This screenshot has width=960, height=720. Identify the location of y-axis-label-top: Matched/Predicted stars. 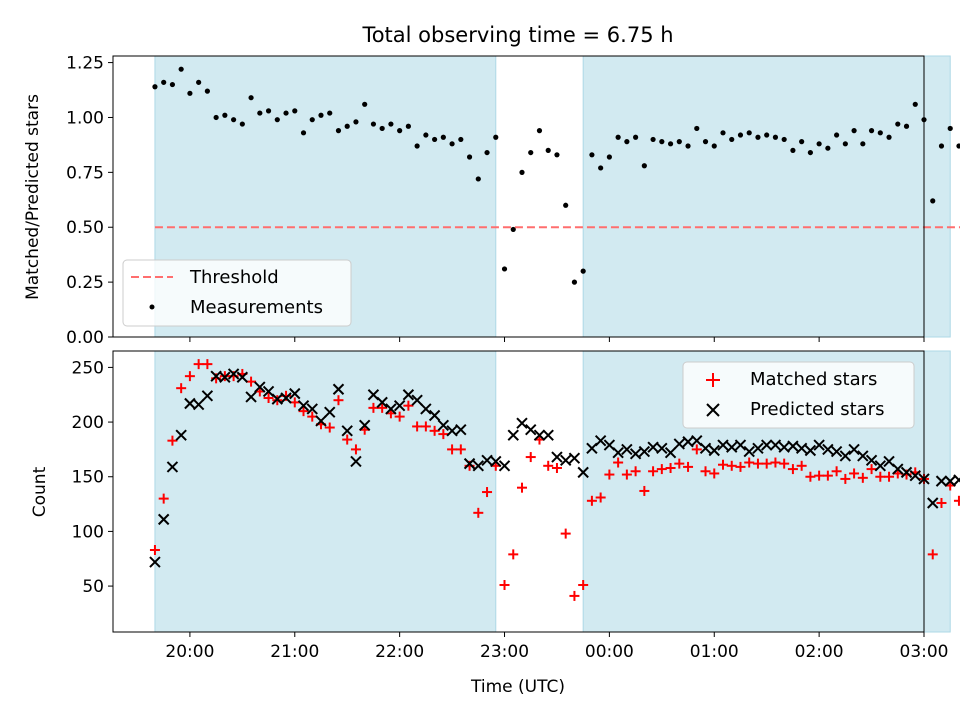
(33, 197).